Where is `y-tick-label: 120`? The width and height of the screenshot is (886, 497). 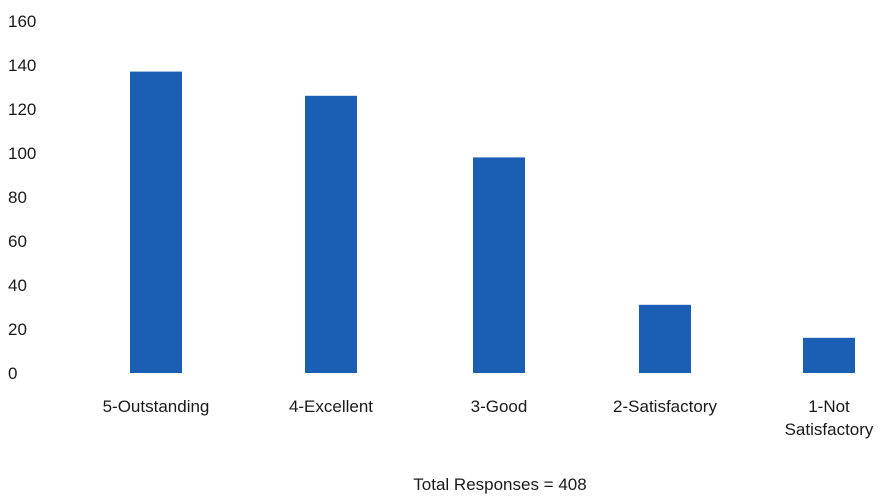
y-tick-label: 120 is located at coordinates (22, 109).